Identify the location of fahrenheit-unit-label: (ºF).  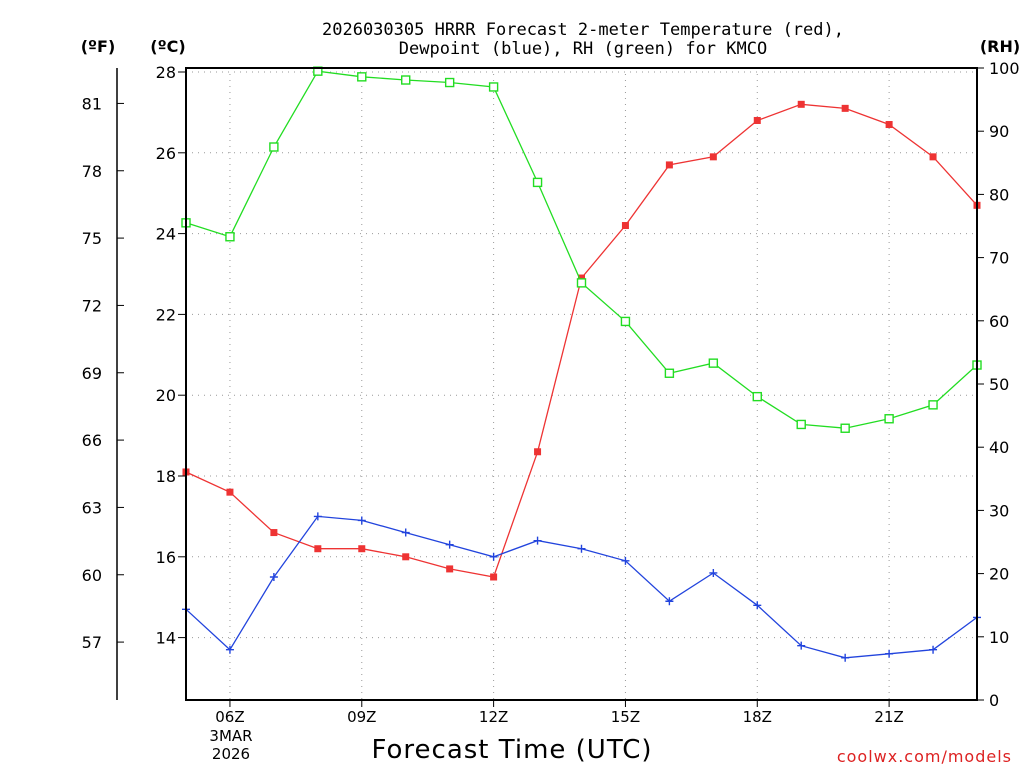
(98, 46).